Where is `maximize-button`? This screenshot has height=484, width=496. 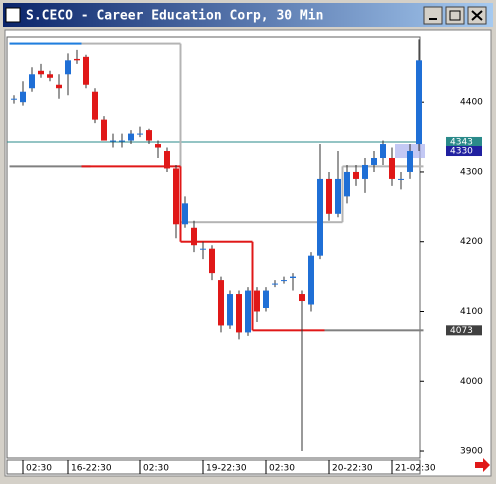 maximize-button is located at coordinates (455, 15).